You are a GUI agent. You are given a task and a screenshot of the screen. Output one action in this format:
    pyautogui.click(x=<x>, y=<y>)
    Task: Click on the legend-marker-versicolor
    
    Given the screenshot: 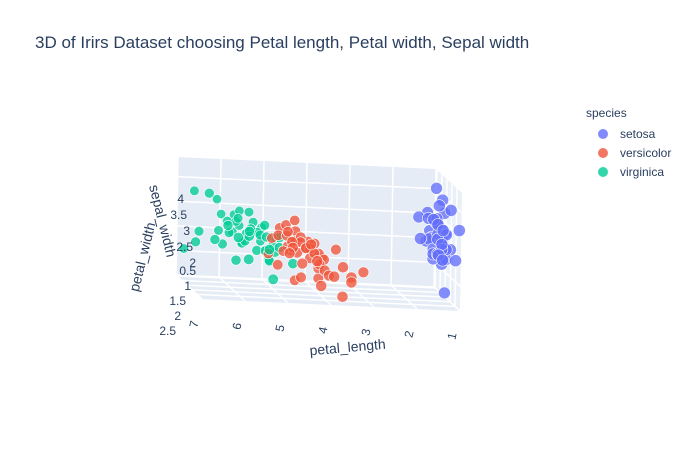 What is the action you would take?
    pyautogui.click(x=603, y=152)
    